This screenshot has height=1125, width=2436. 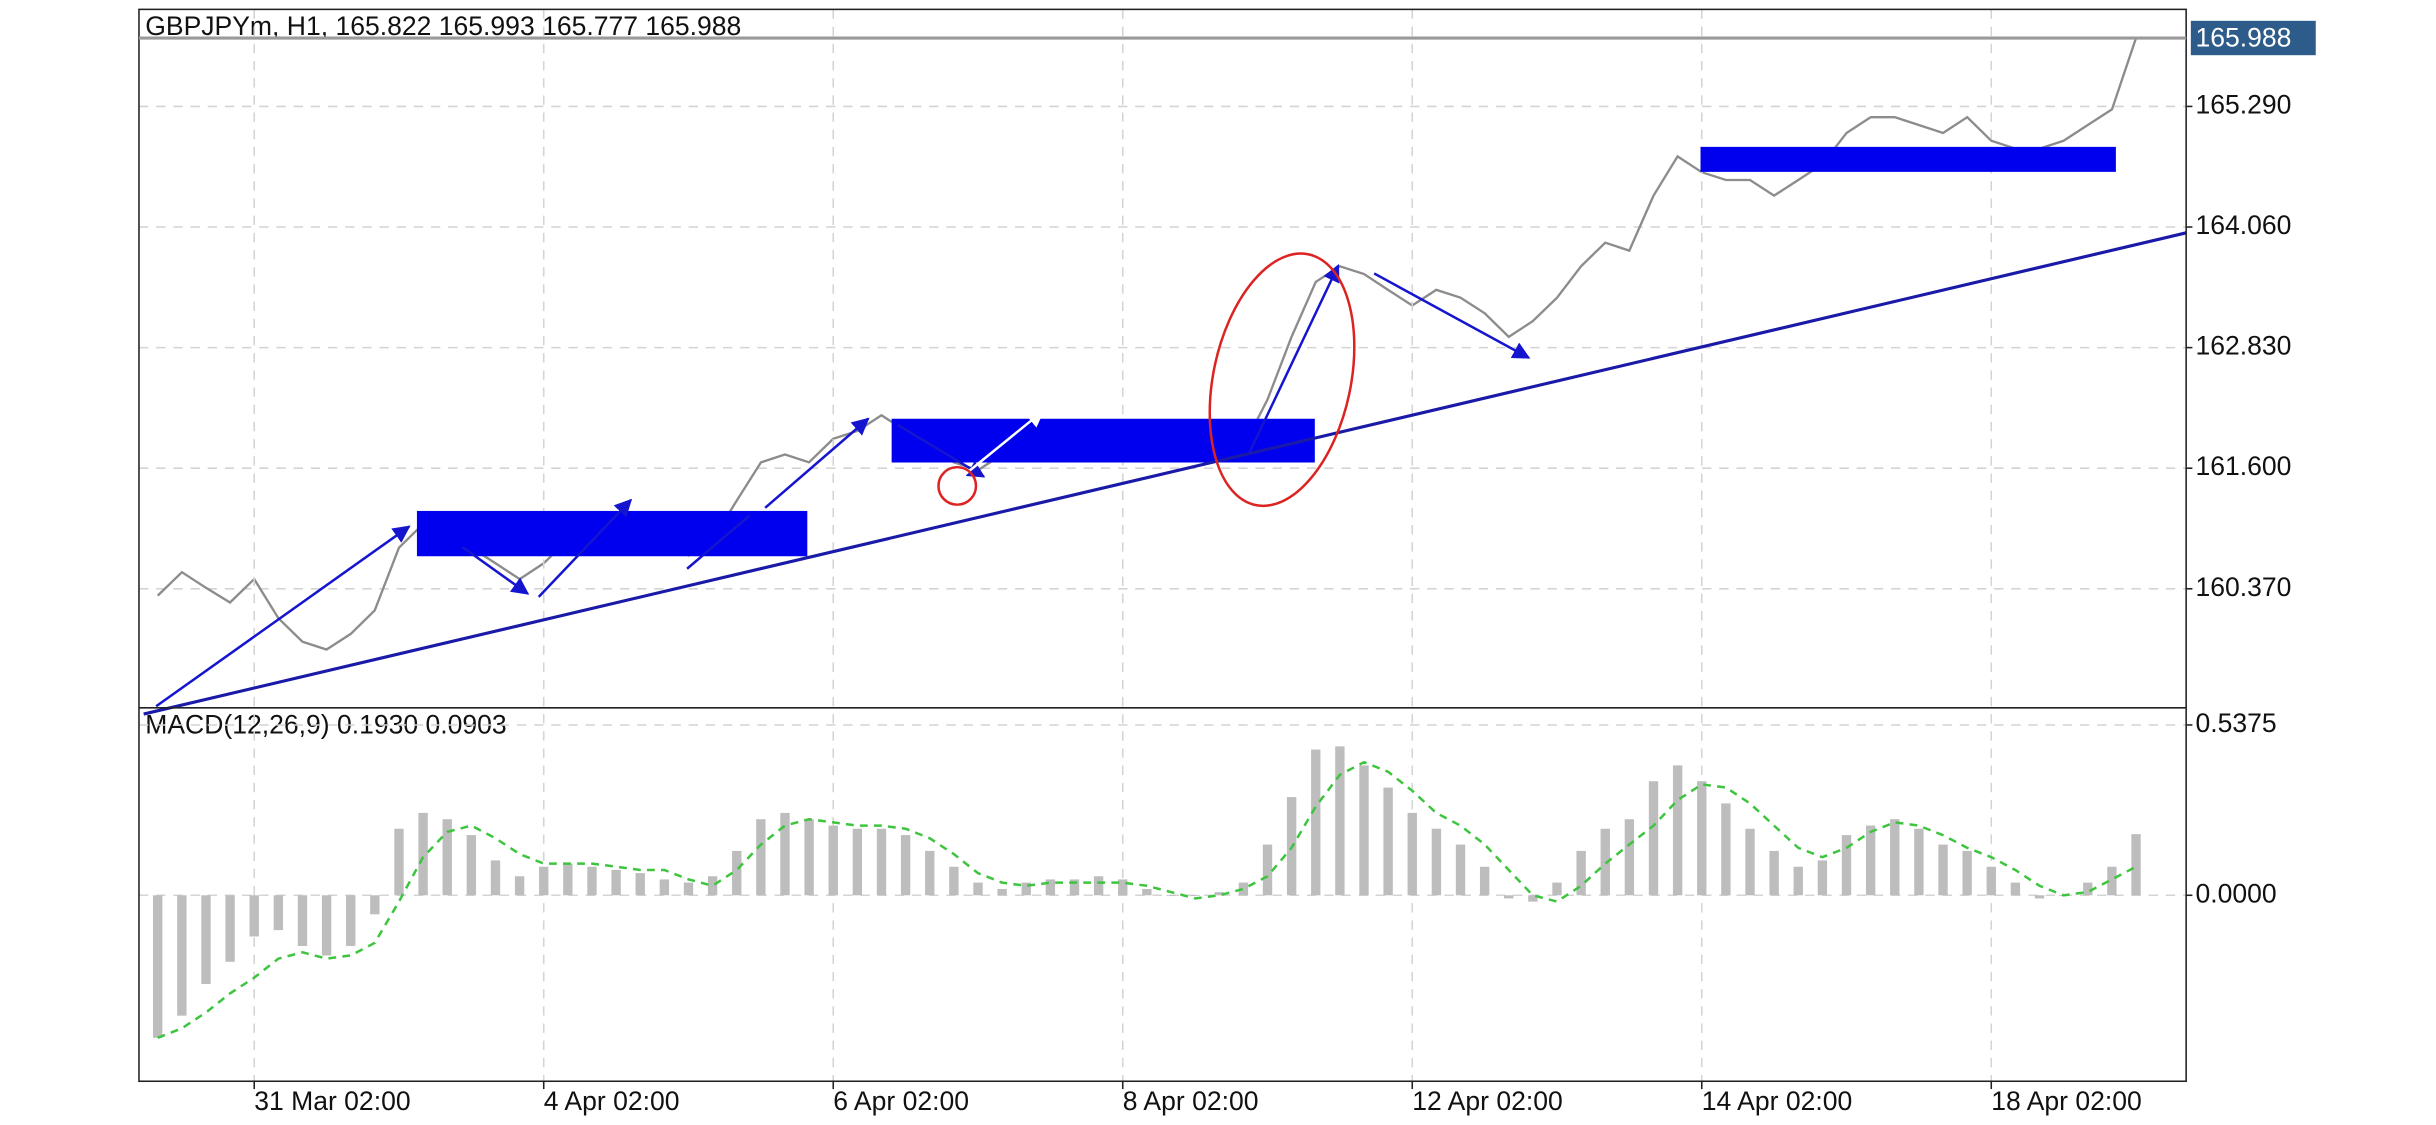 What do you see at coordinates (2244, 346) in the screenshot?
I see `y-tick-label: 162.830` at bounding box center [2244, 346].